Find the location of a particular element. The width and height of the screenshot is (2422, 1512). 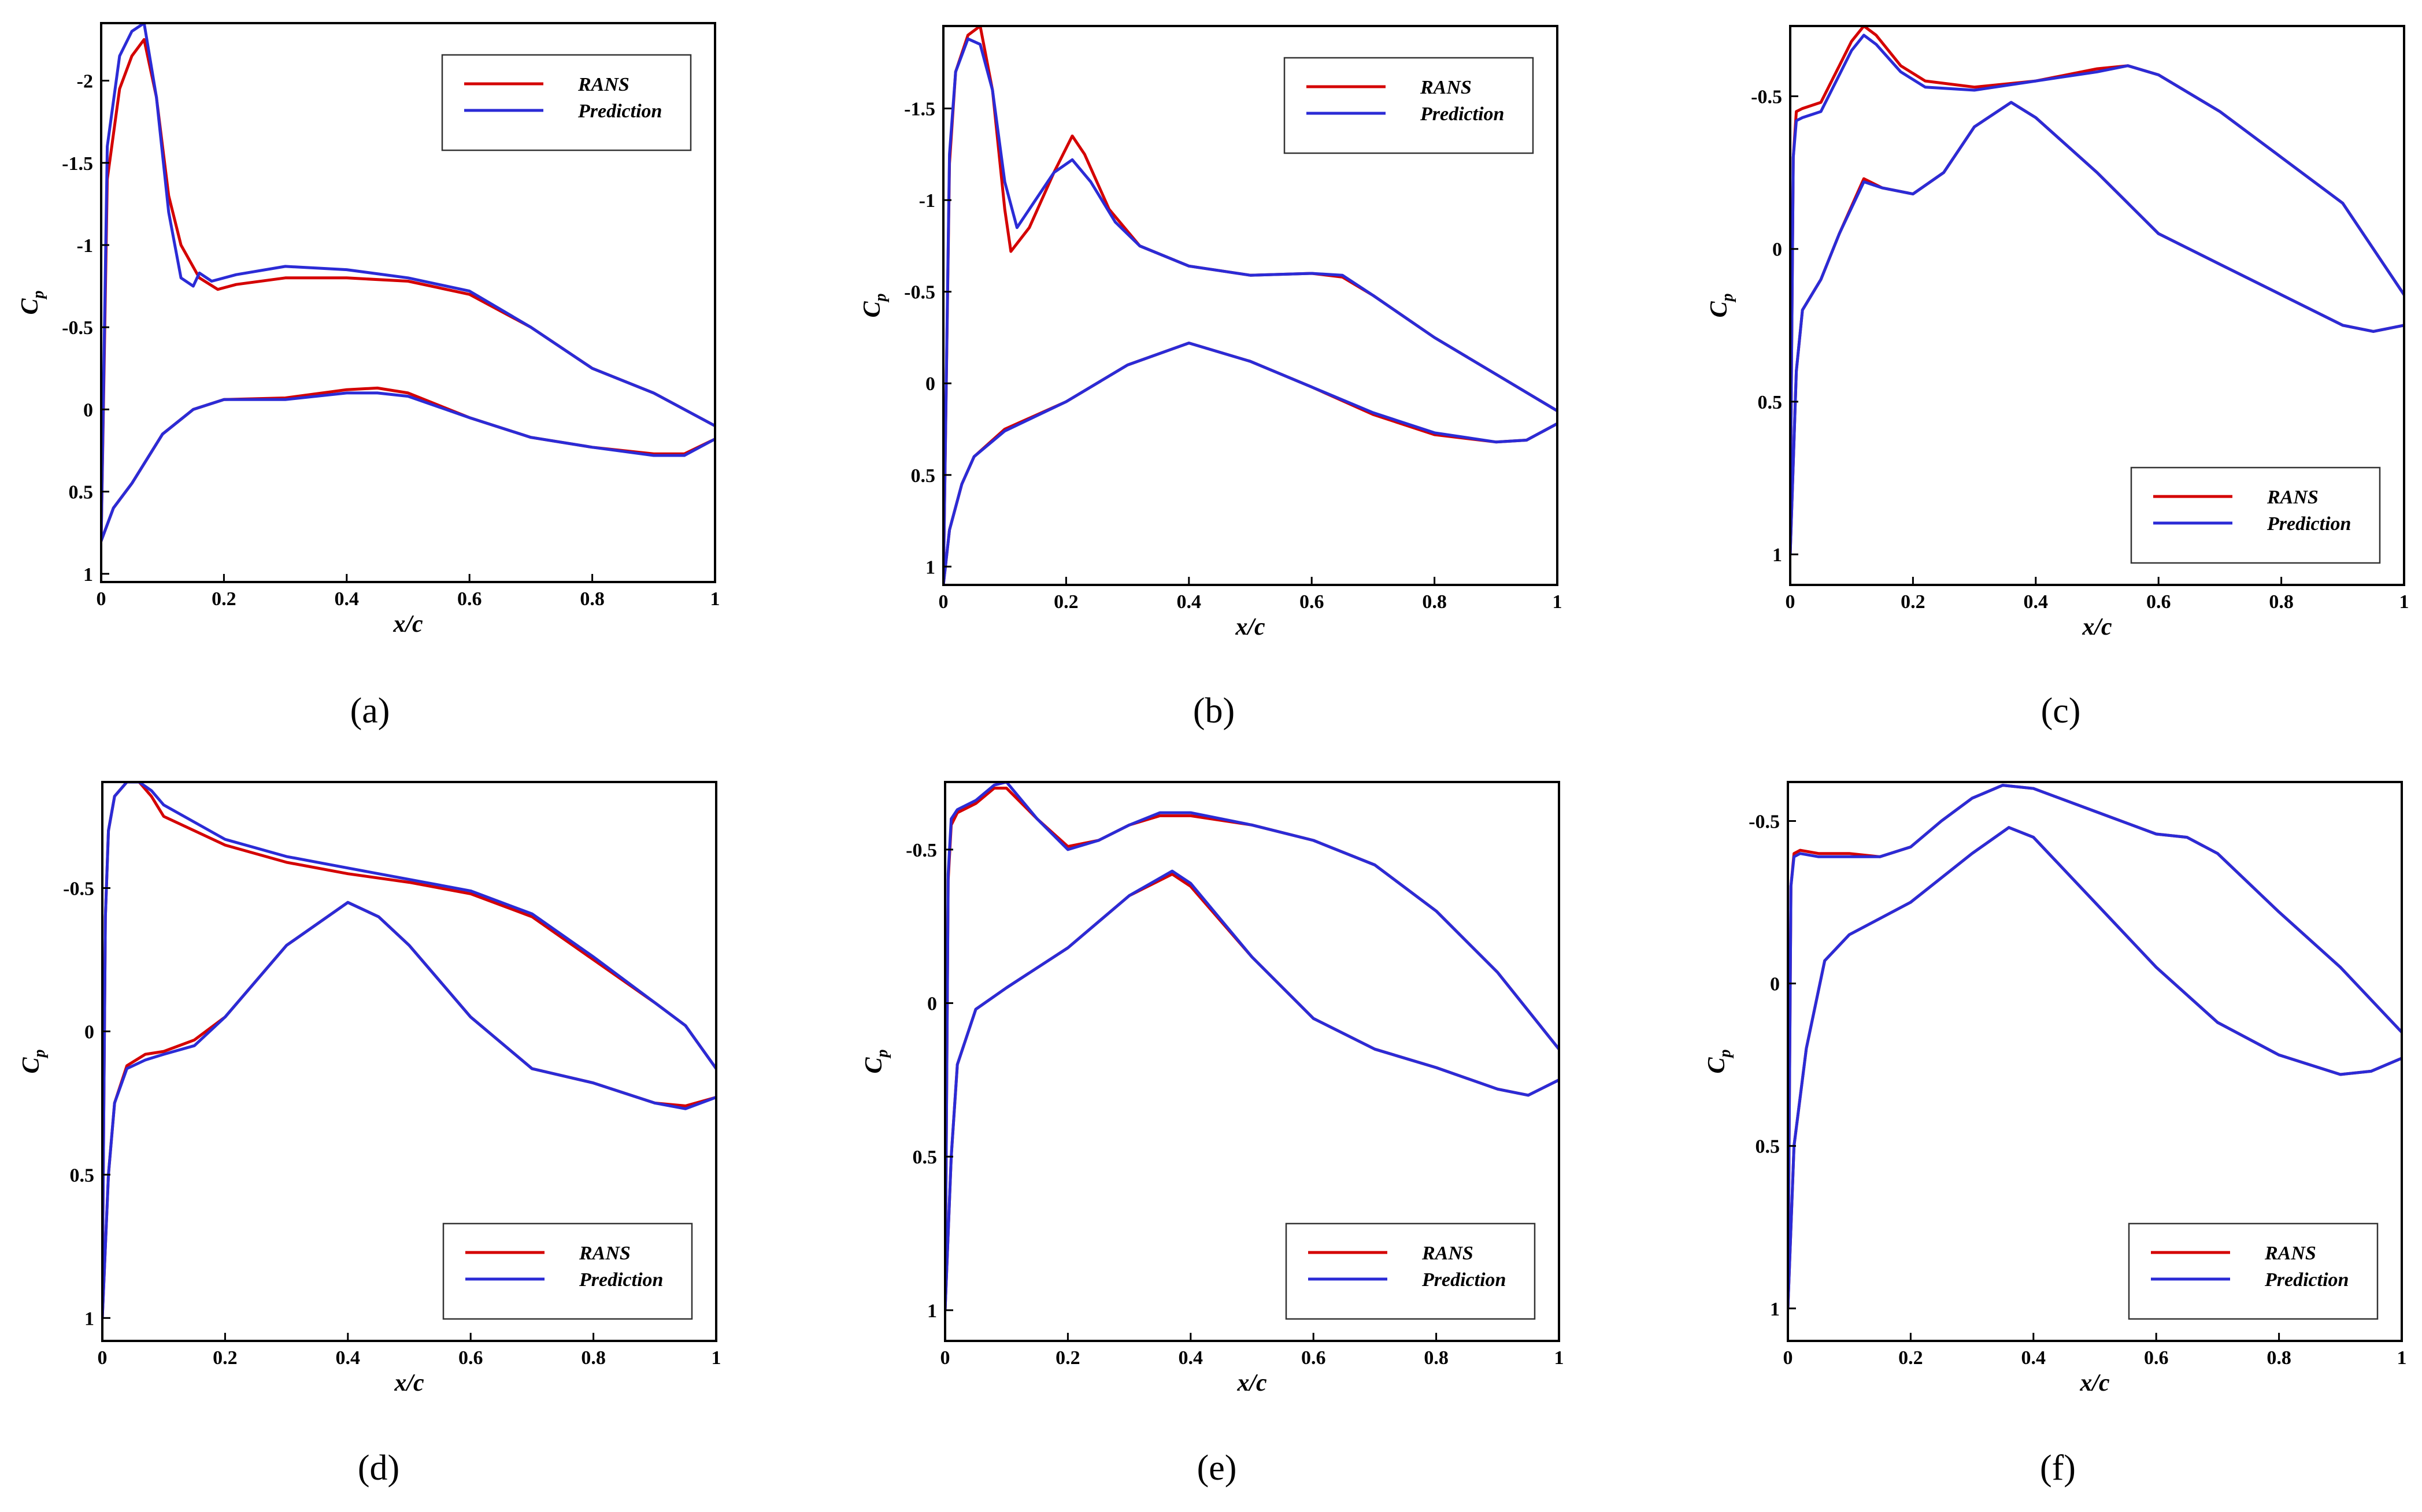

plot-frame-d is located at coordinates (409, 1061).